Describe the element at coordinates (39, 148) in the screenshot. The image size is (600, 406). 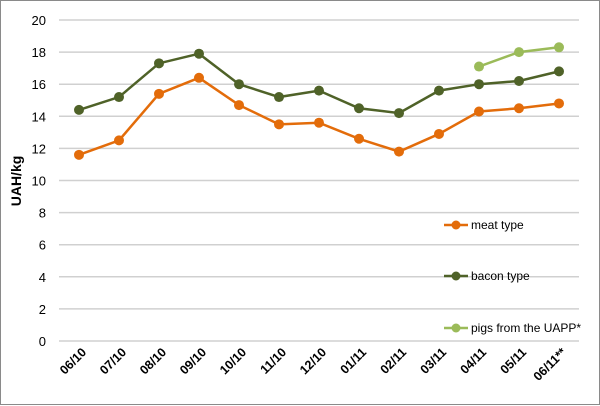
I see `y-tick-label: 12` at that location.